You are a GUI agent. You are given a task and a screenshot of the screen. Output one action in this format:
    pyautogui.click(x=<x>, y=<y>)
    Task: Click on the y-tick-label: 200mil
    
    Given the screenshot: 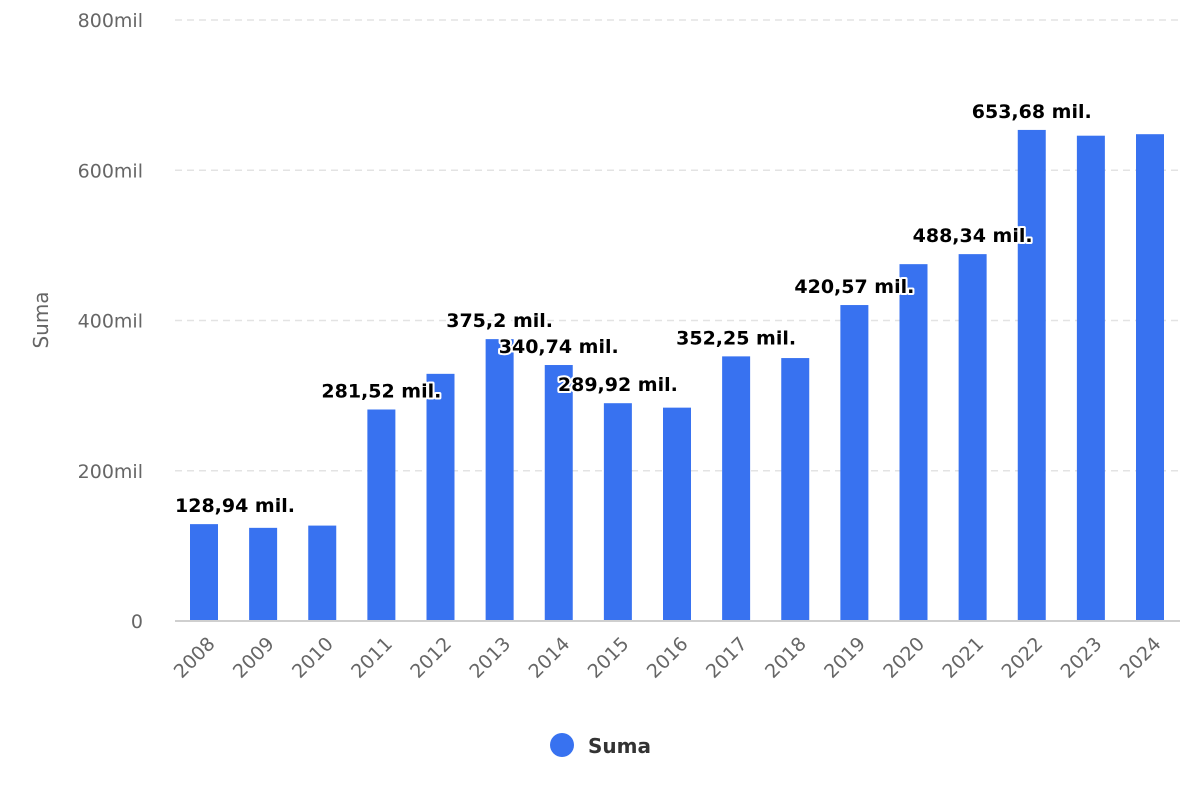 What is the action you would take?
    pyautogui.click(x=110, y=472)
    